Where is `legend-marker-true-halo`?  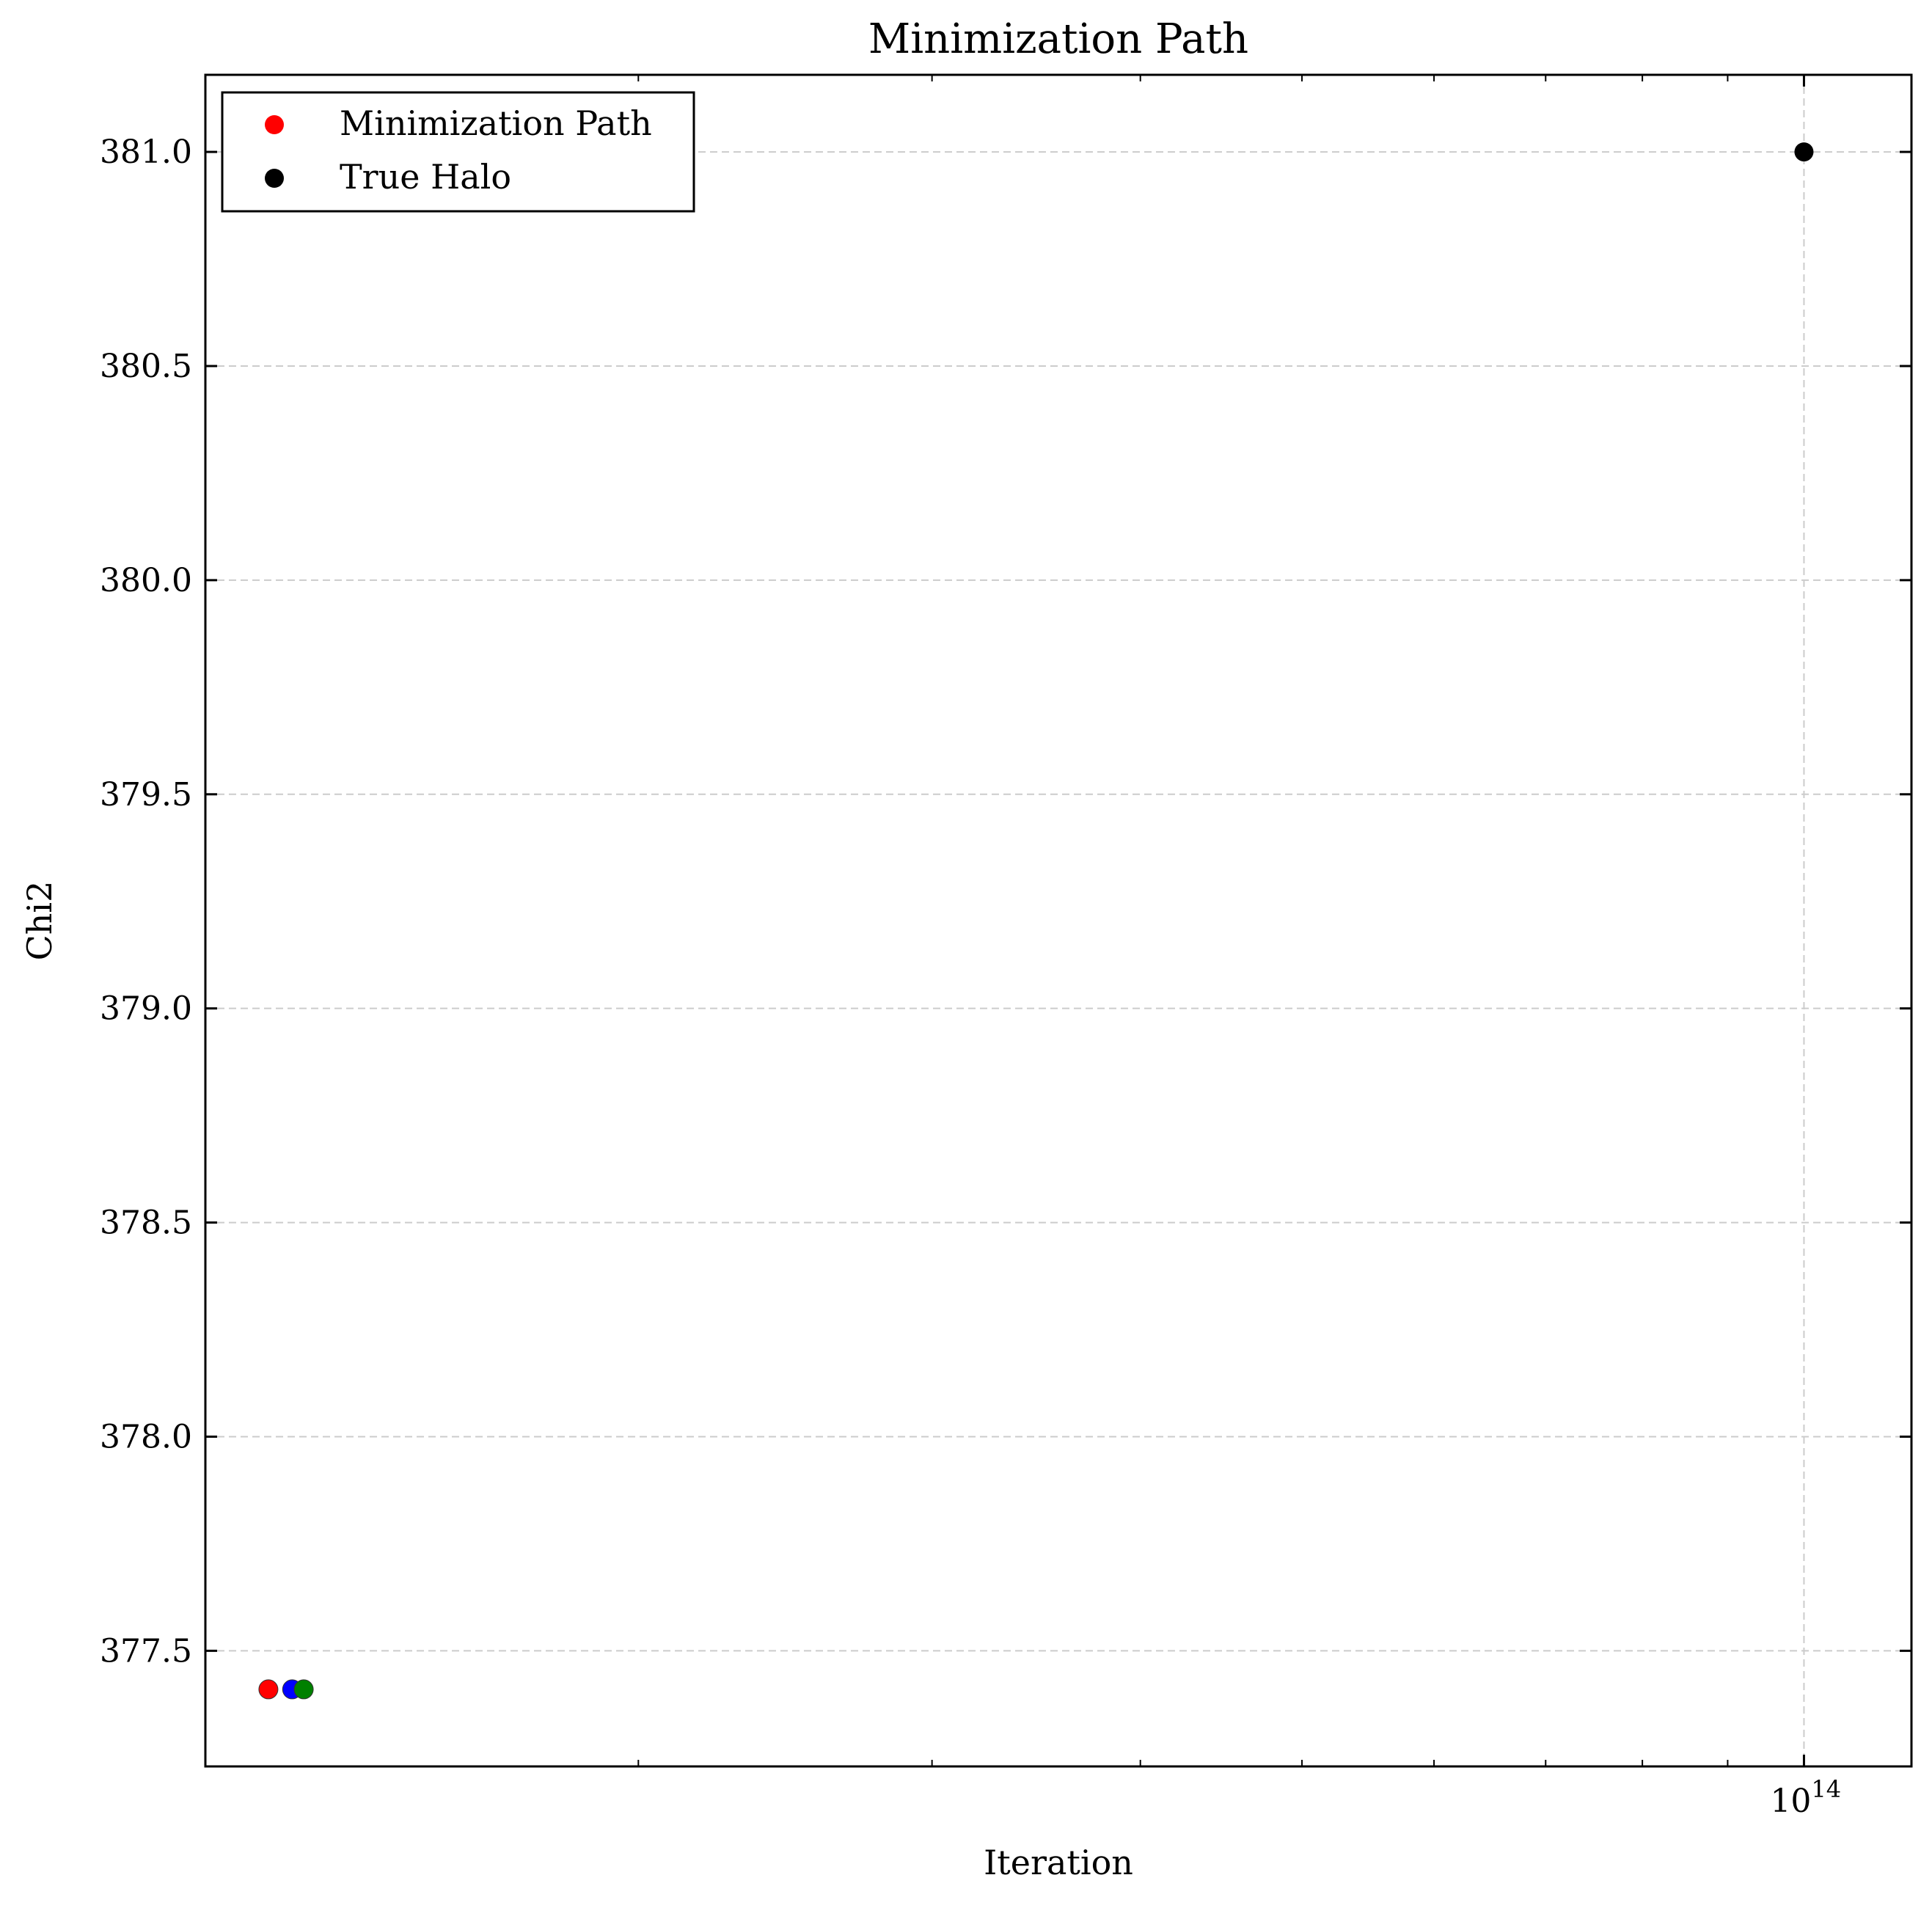
legend-marker-true-halo is located at coordinates (274, 178).